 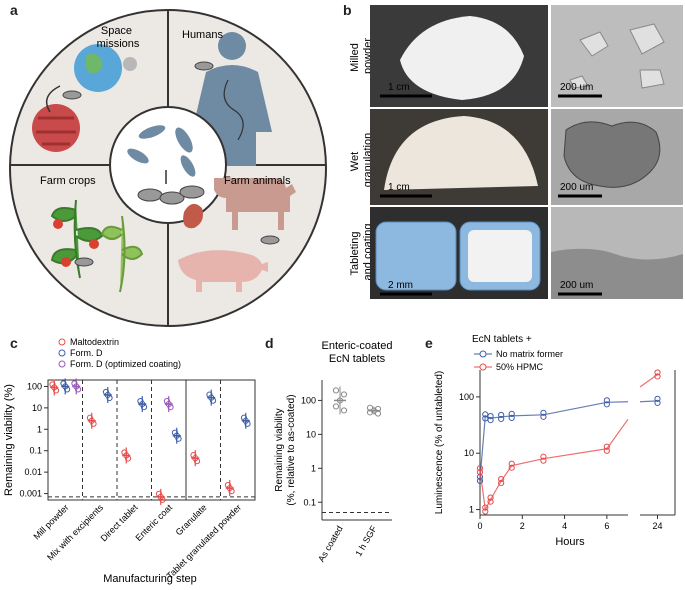 I want to click on legend-label: Form. D, so click(x=86, y=353).